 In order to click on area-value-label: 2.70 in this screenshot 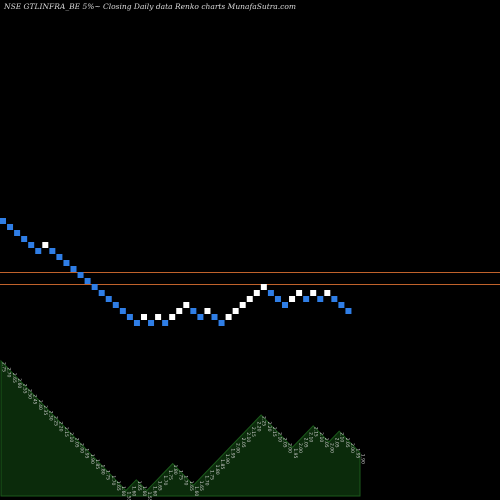, I will do `click(9, 372)`.